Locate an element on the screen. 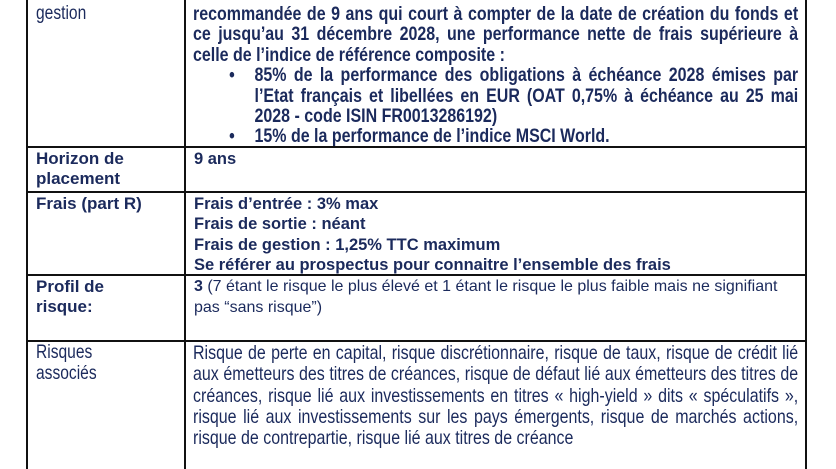  row-label-profil: Profil de risque: is located at coordinates (70, 296).